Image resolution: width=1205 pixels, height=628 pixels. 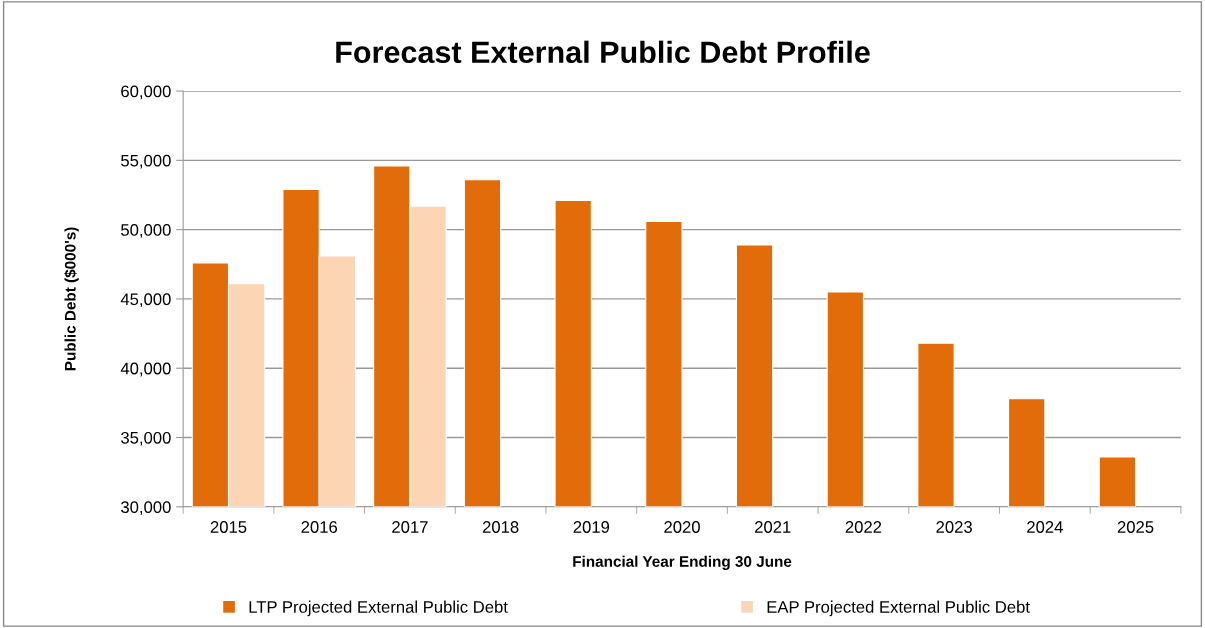 What do you see at coordinates (378, 608) in the screenshot?
I see `legend-label: LTP Projected External Public Debt` at bounding box center [378, 608].